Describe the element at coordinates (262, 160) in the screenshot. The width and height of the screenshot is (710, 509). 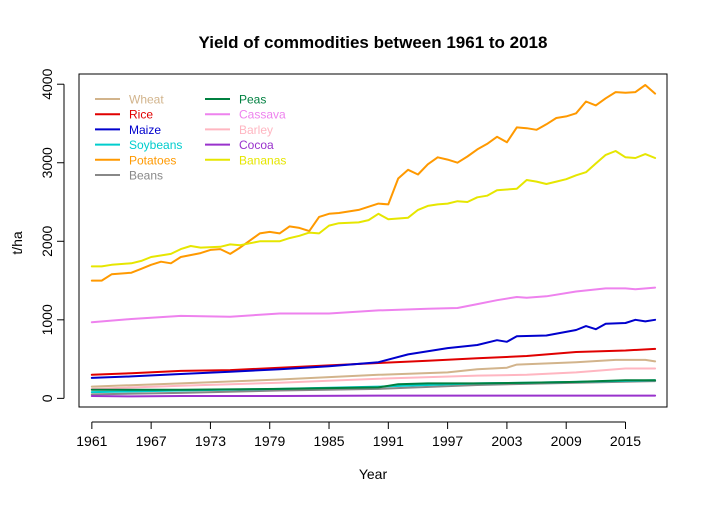
I see `legend-label-bananas: Bananas` at that location.